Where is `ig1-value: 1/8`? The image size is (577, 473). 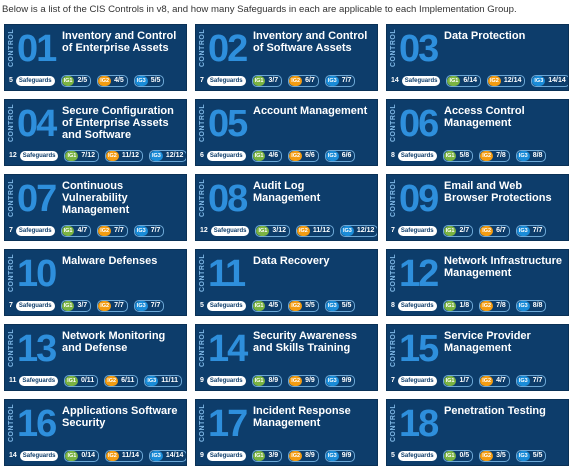 ig1-value: 1/8 is located at coordinates (464, 305).